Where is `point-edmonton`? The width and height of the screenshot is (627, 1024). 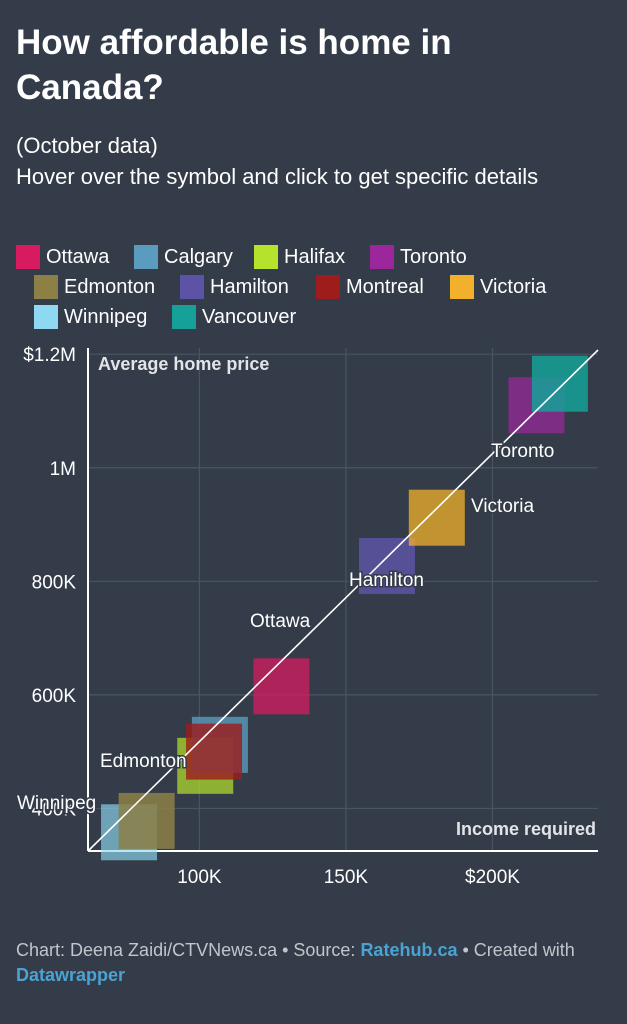 point-edmonton is located at coordinates (146, 820).